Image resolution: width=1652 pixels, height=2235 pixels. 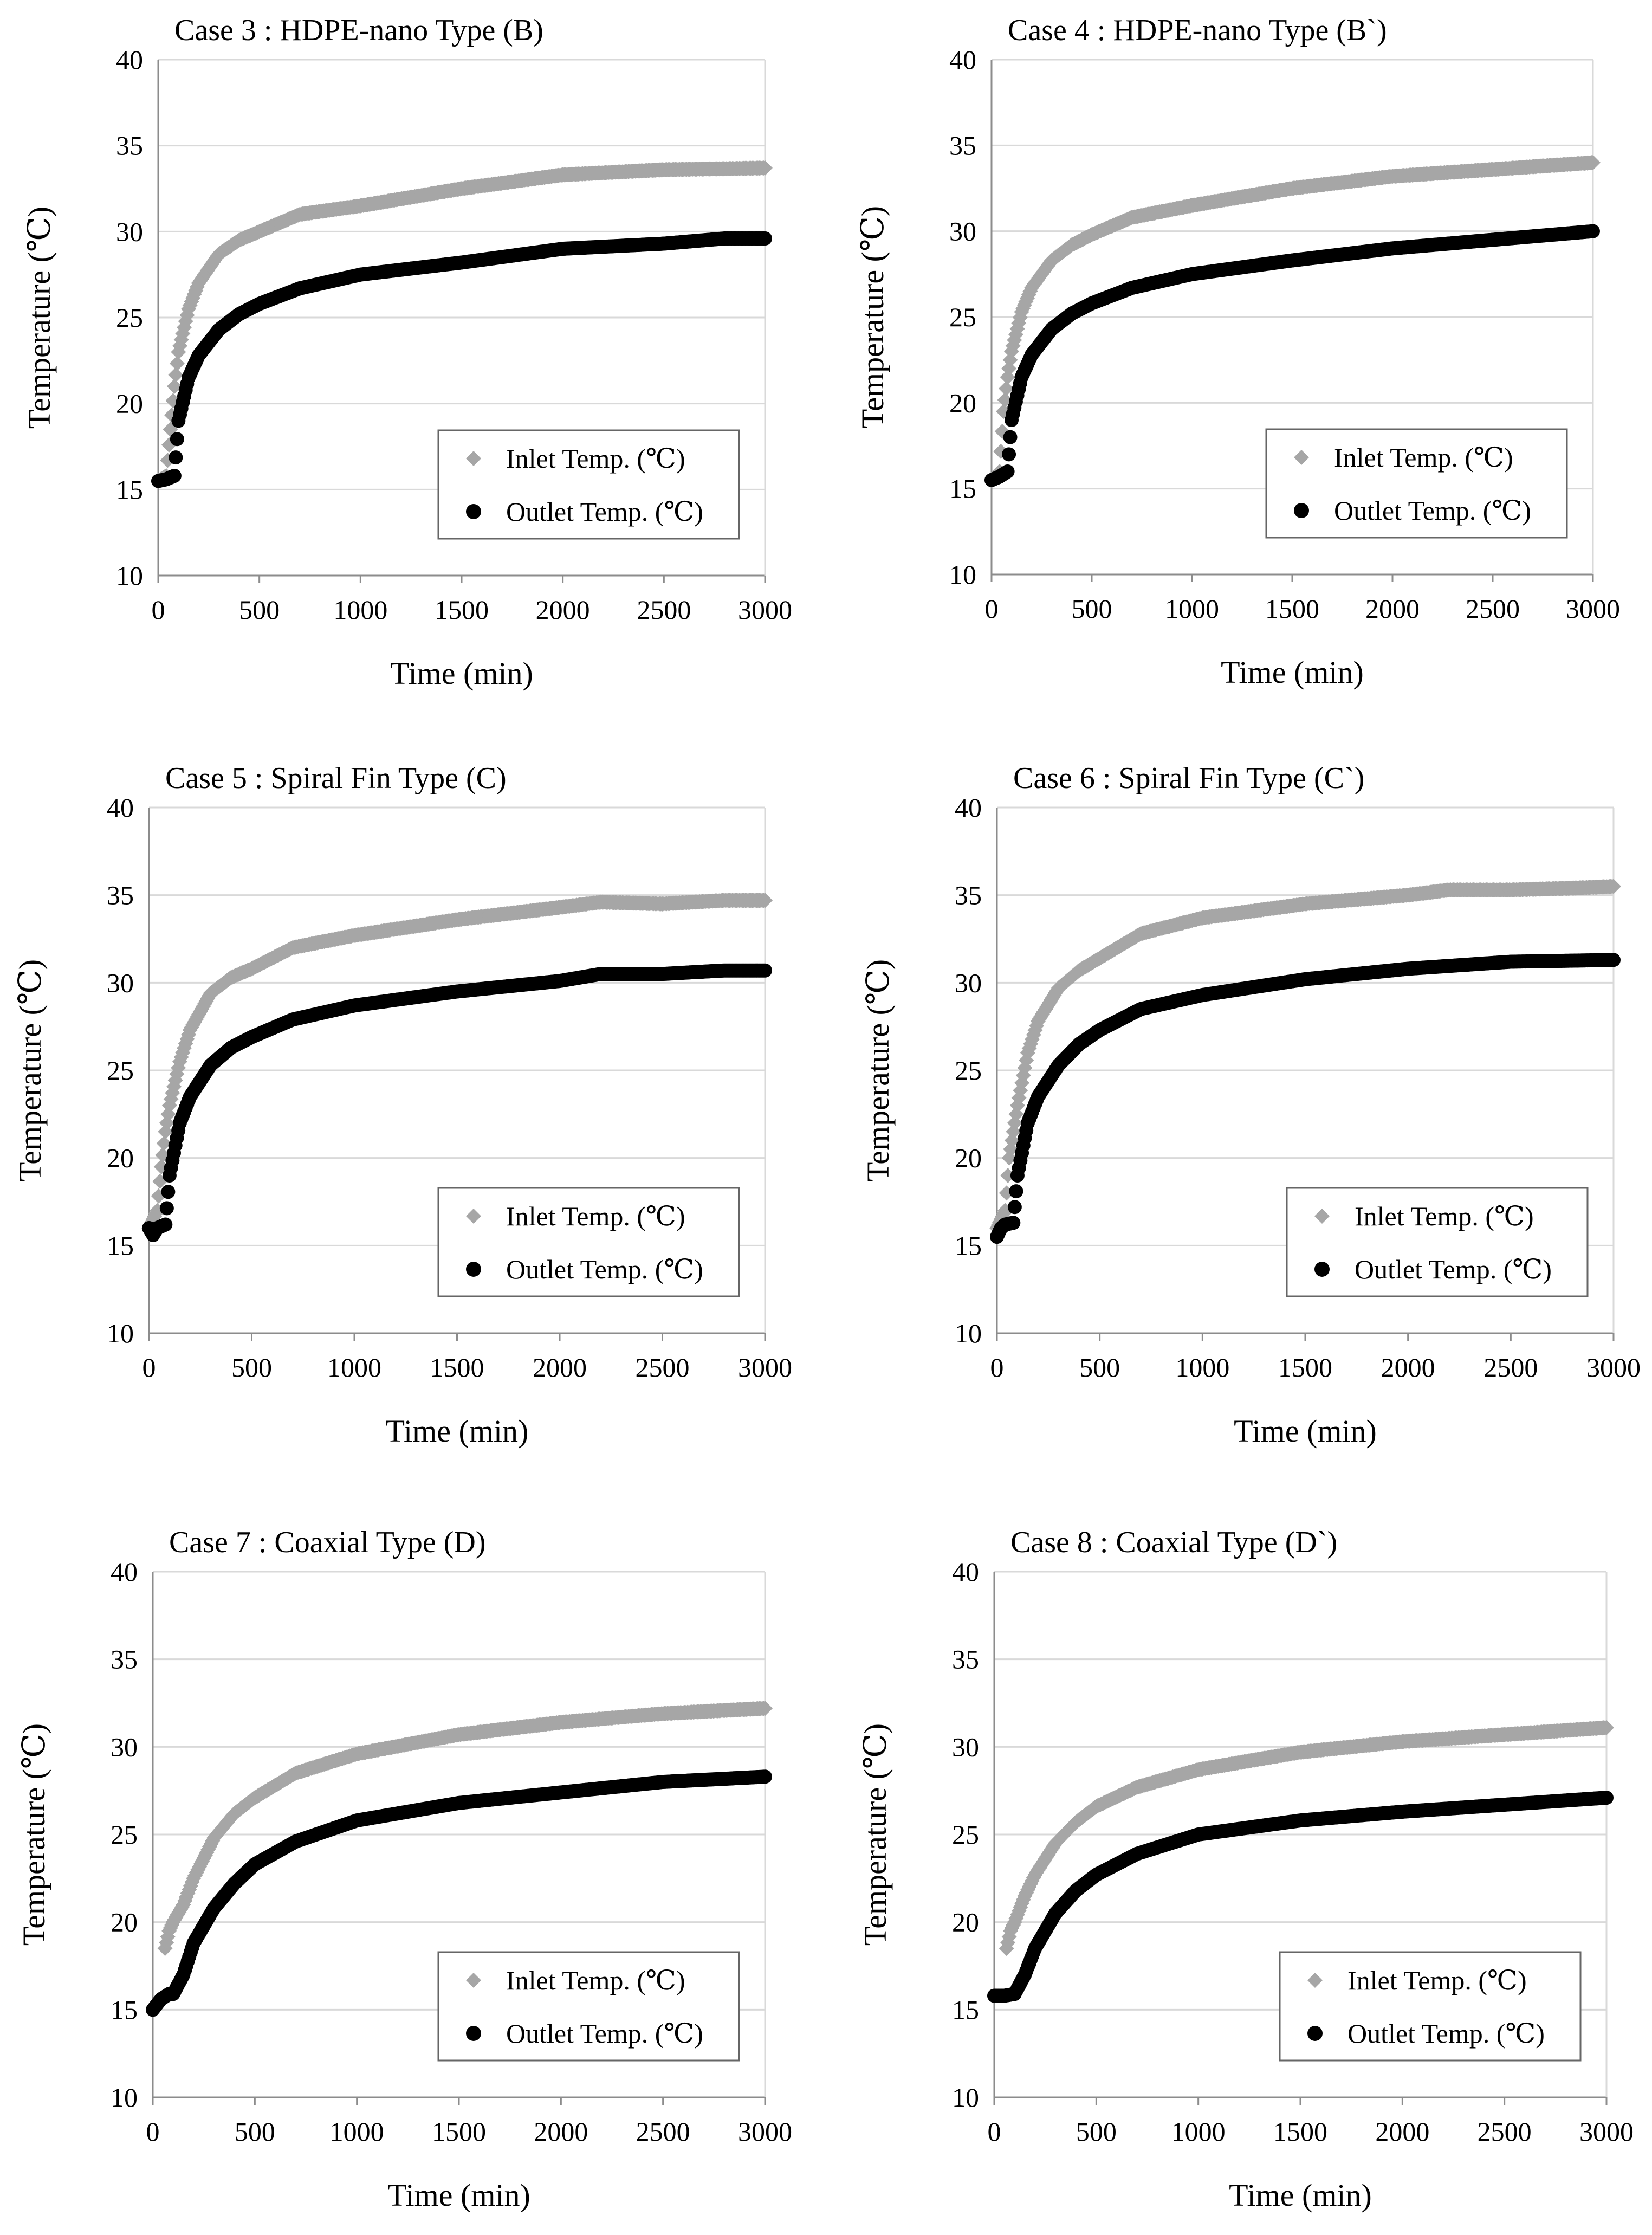 I want to click on chart-title: Case 5 : Spiral Fin Type (C), so click(x=336, y=778).